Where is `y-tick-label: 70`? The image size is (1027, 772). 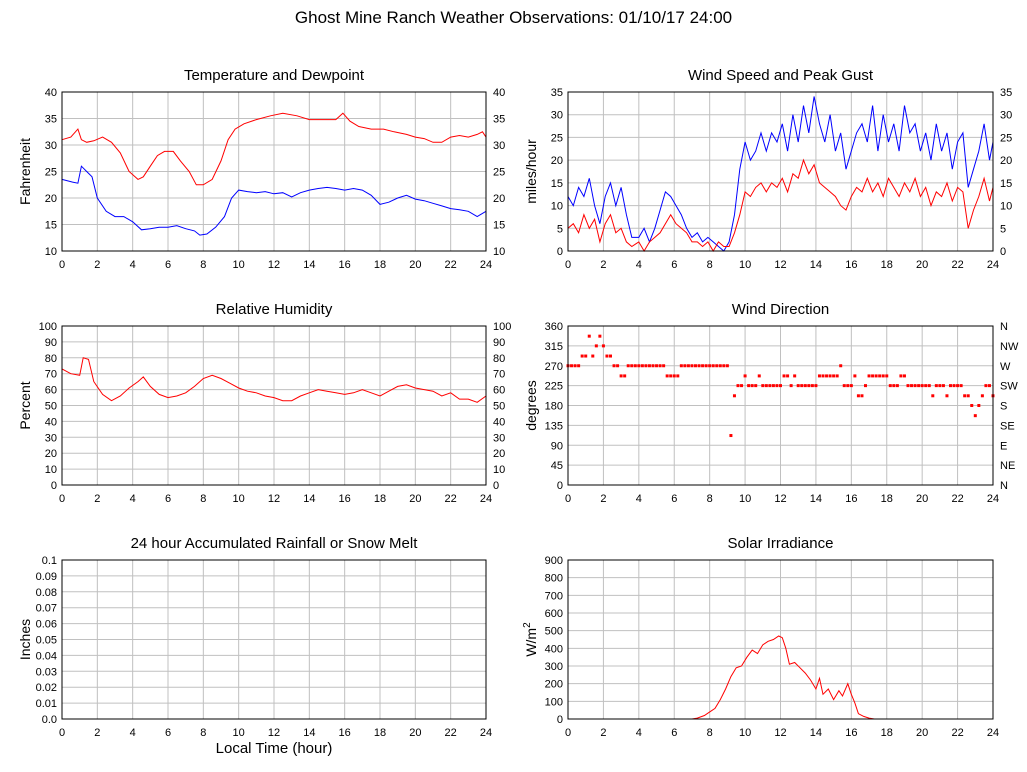 y-tick-label: 70 is located at coordinates (51, 375).